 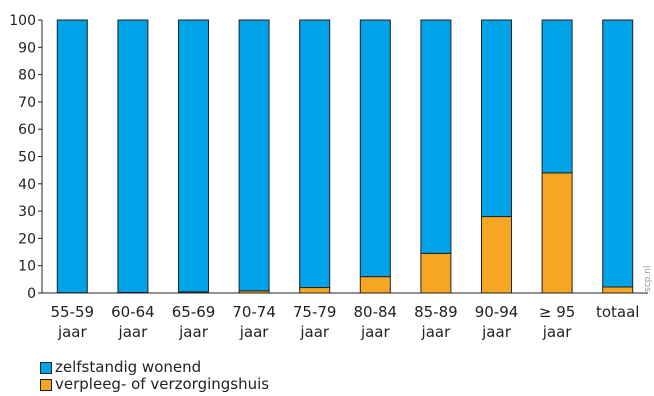 What do you see at coordinates (27, 185) in the screenshot?
I see `y-tick-label: 40` at bounding box center [27, 185].